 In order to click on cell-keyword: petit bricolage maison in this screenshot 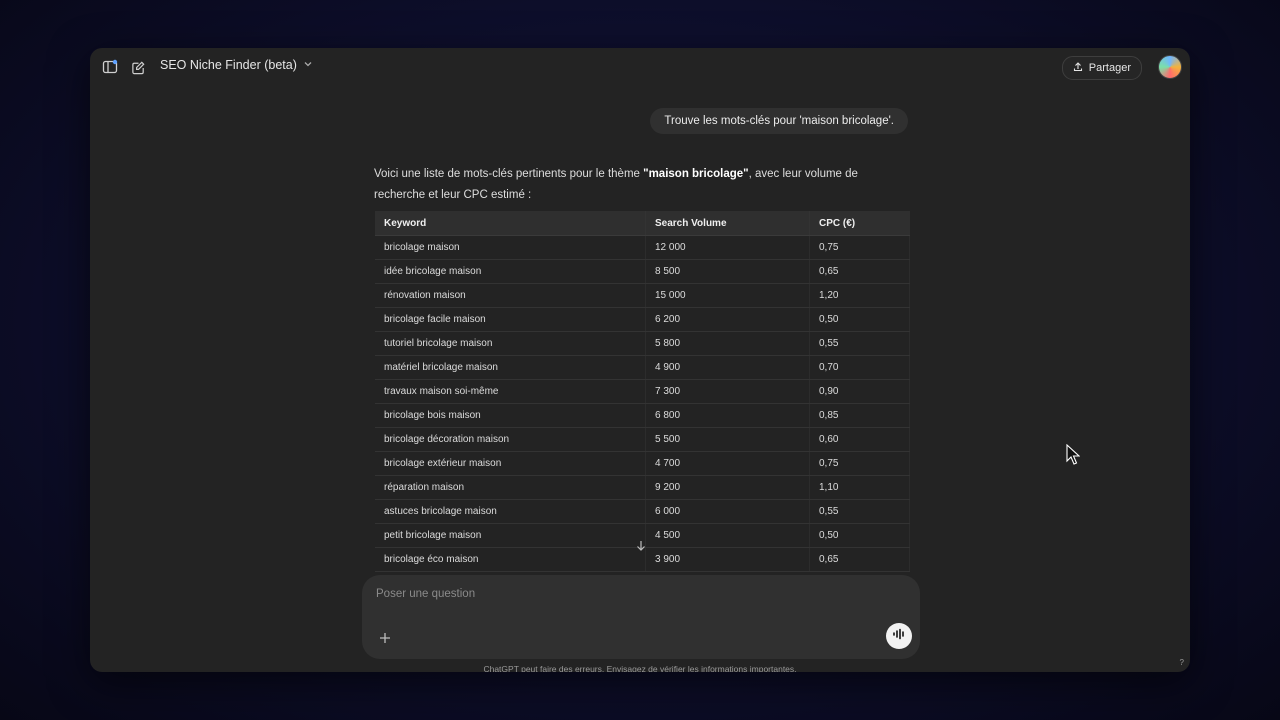, I will do `click(510, 535)`.